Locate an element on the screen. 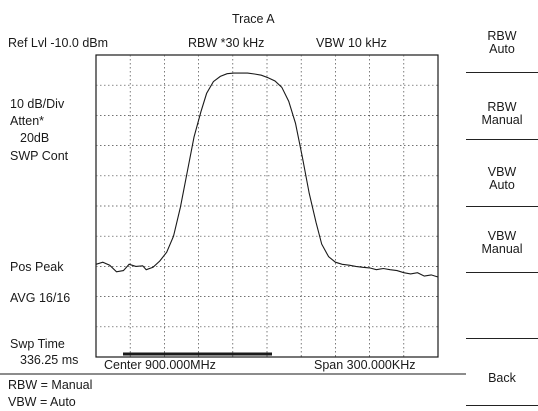 The width and height of the screenshot is (538, 411). softkey-label-line1: Back is located at coordinates (502, 378).